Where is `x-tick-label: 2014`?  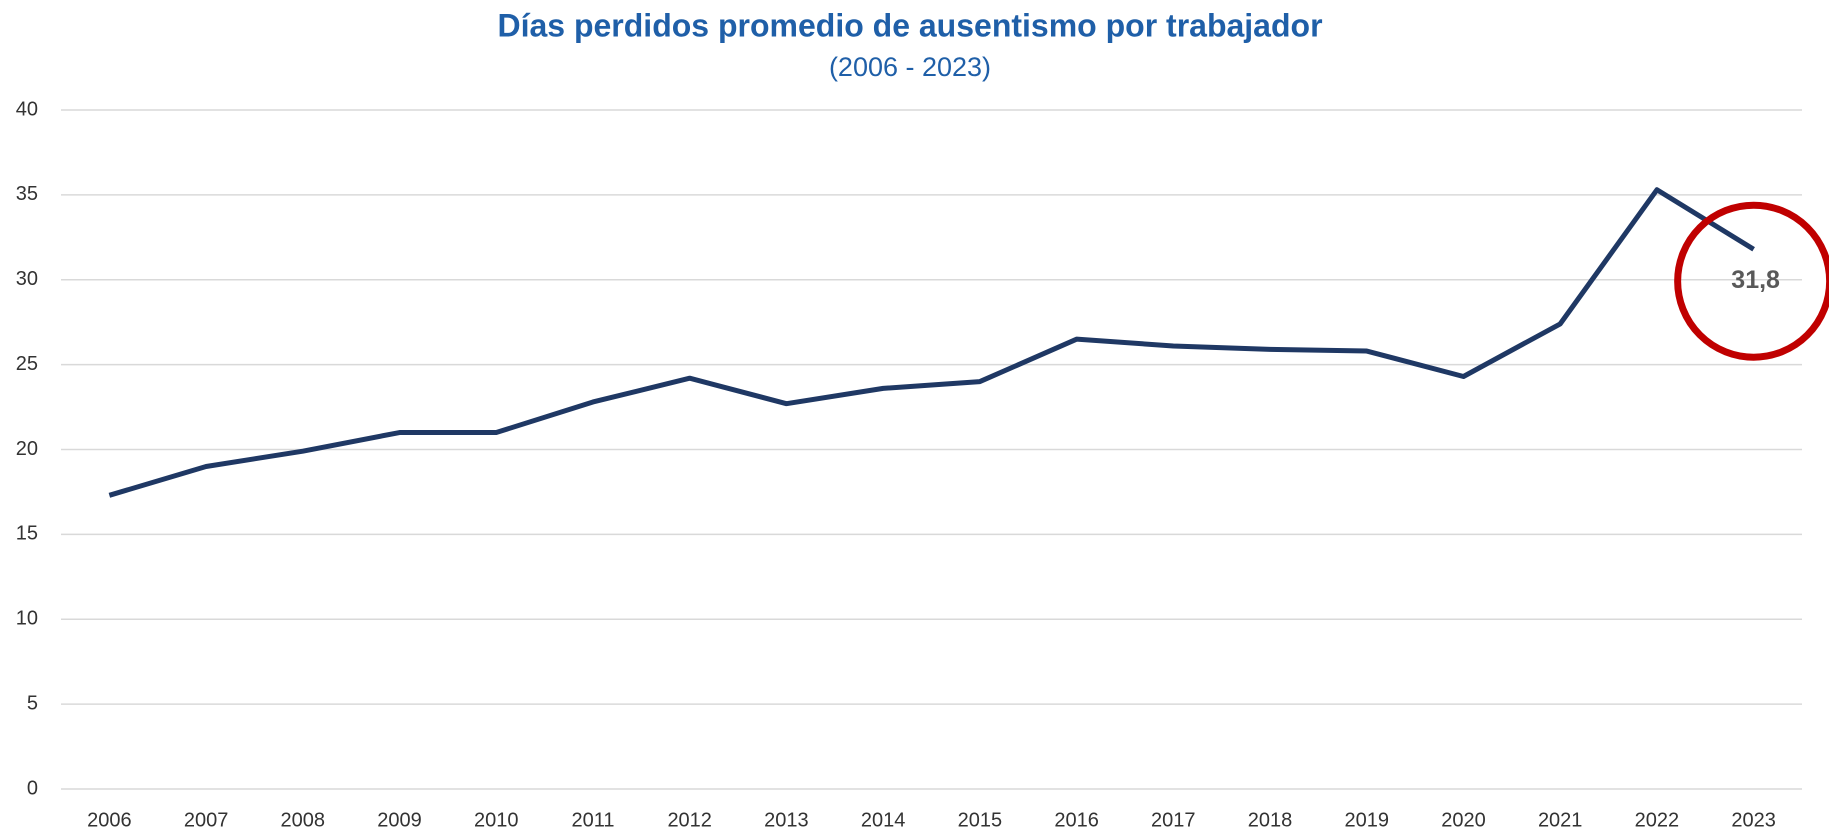
x-tick-label: 2014 is located at coordinates (883, 819).